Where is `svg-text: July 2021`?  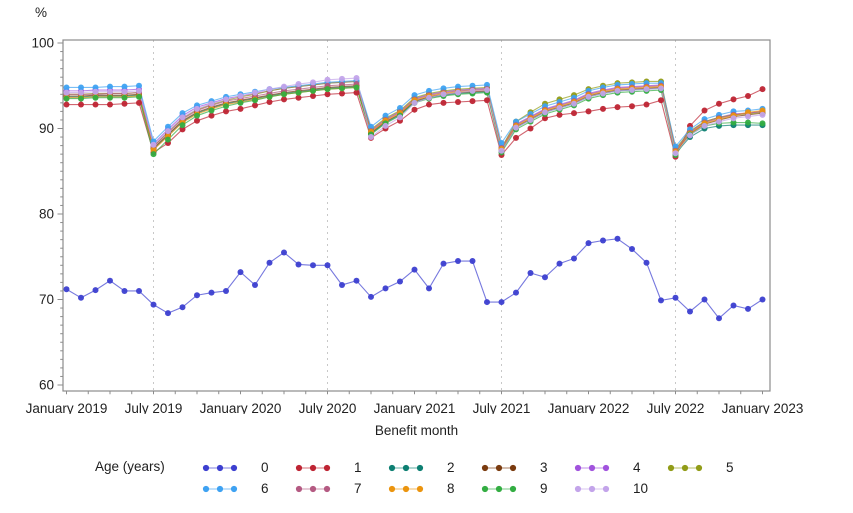
svg-text: July 2021 is located at coordinates (502, 407).